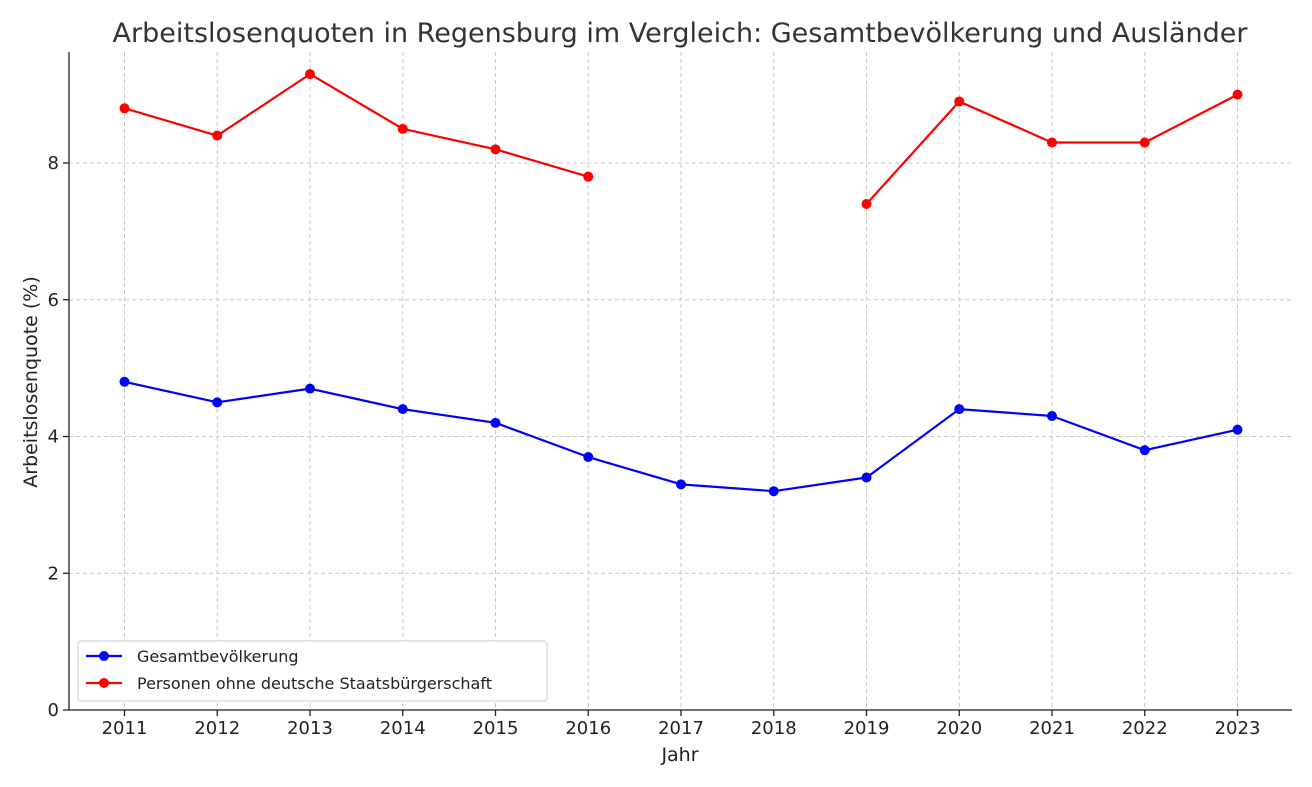 The width and height of the screenshot is (1312, 787). I want to click on x-tick-label: 2021, so click(1052, 728).